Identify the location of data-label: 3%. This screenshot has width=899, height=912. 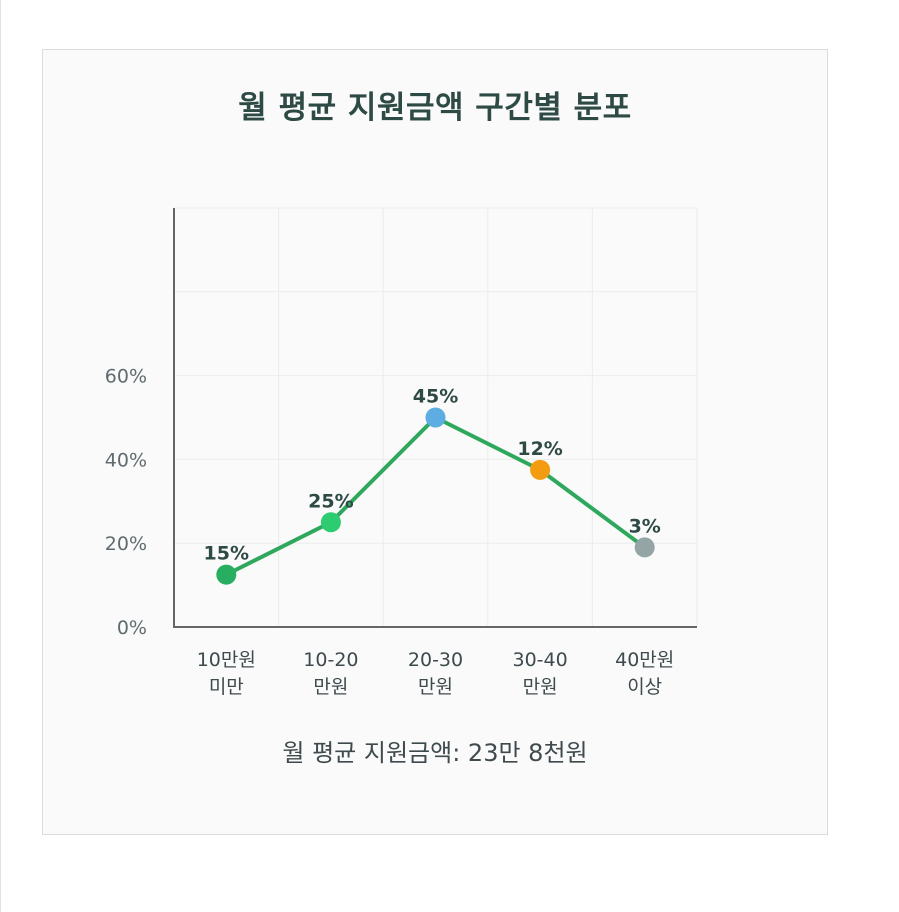
(645, 526).